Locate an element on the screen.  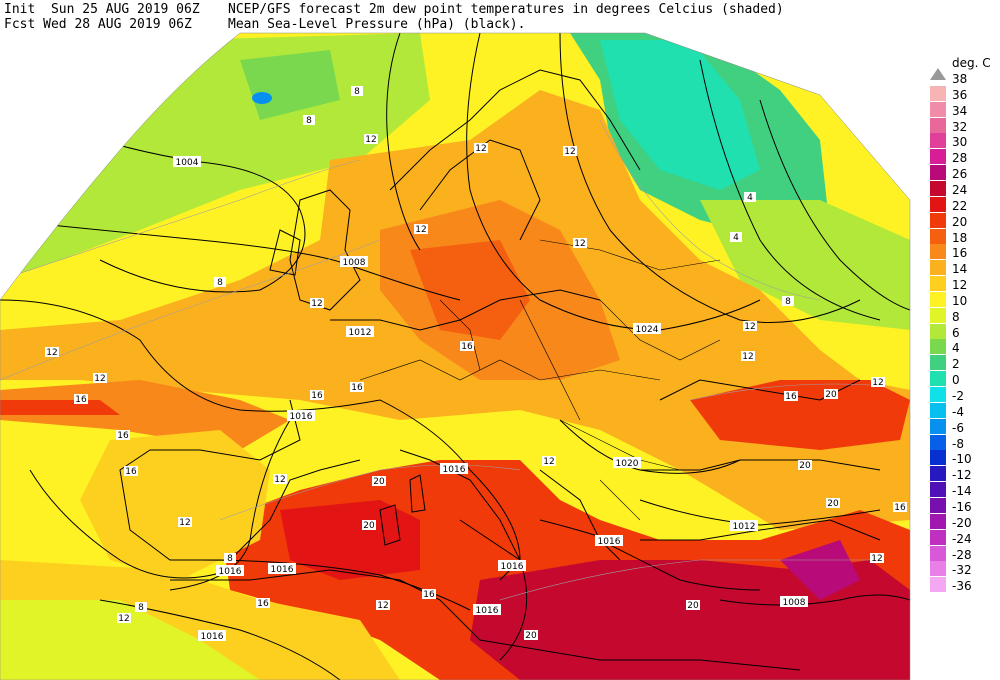
svg-text: 1004 is located at coordinates (187, 163).